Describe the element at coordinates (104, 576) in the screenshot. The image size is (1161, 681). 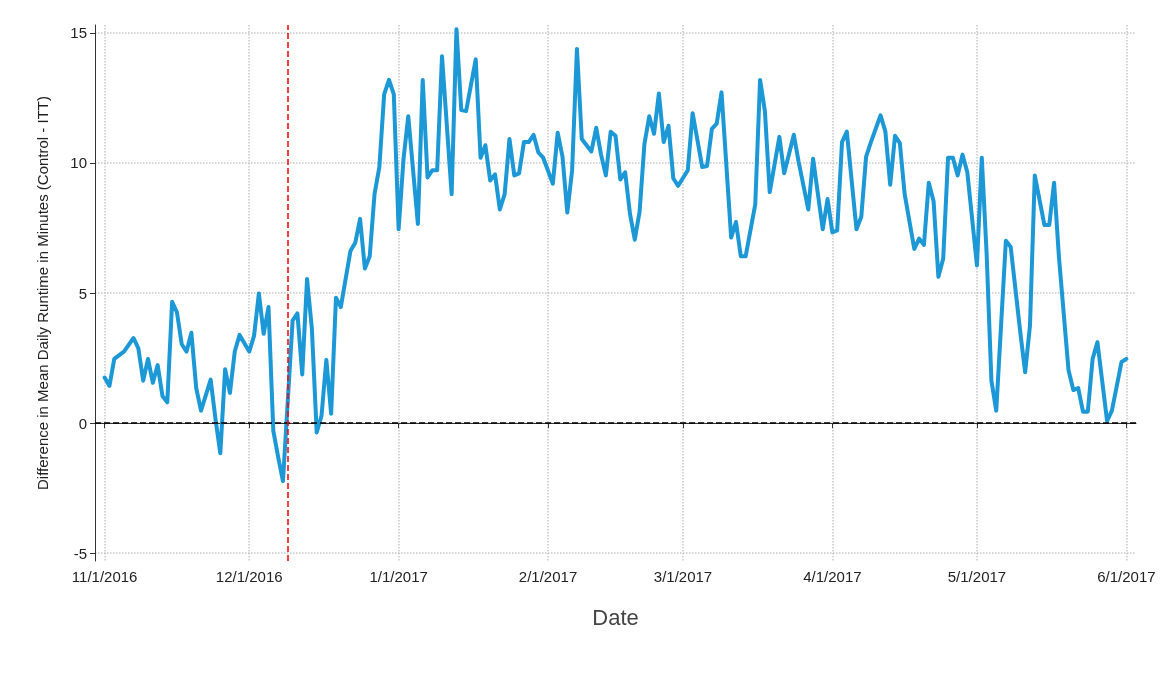
I see `x-tick-label: 11/1/2016` at that location.